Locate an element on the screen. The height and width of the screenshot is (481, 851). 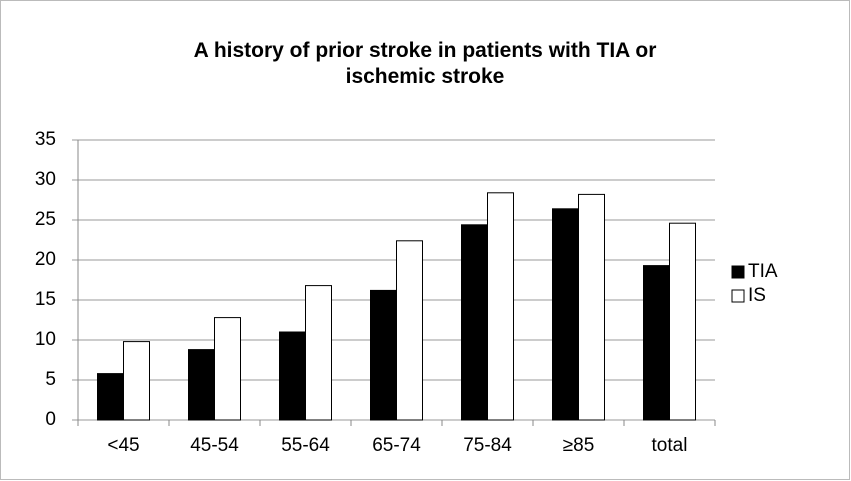
x-tick-label: <45 is located at coordinates (123, 445).